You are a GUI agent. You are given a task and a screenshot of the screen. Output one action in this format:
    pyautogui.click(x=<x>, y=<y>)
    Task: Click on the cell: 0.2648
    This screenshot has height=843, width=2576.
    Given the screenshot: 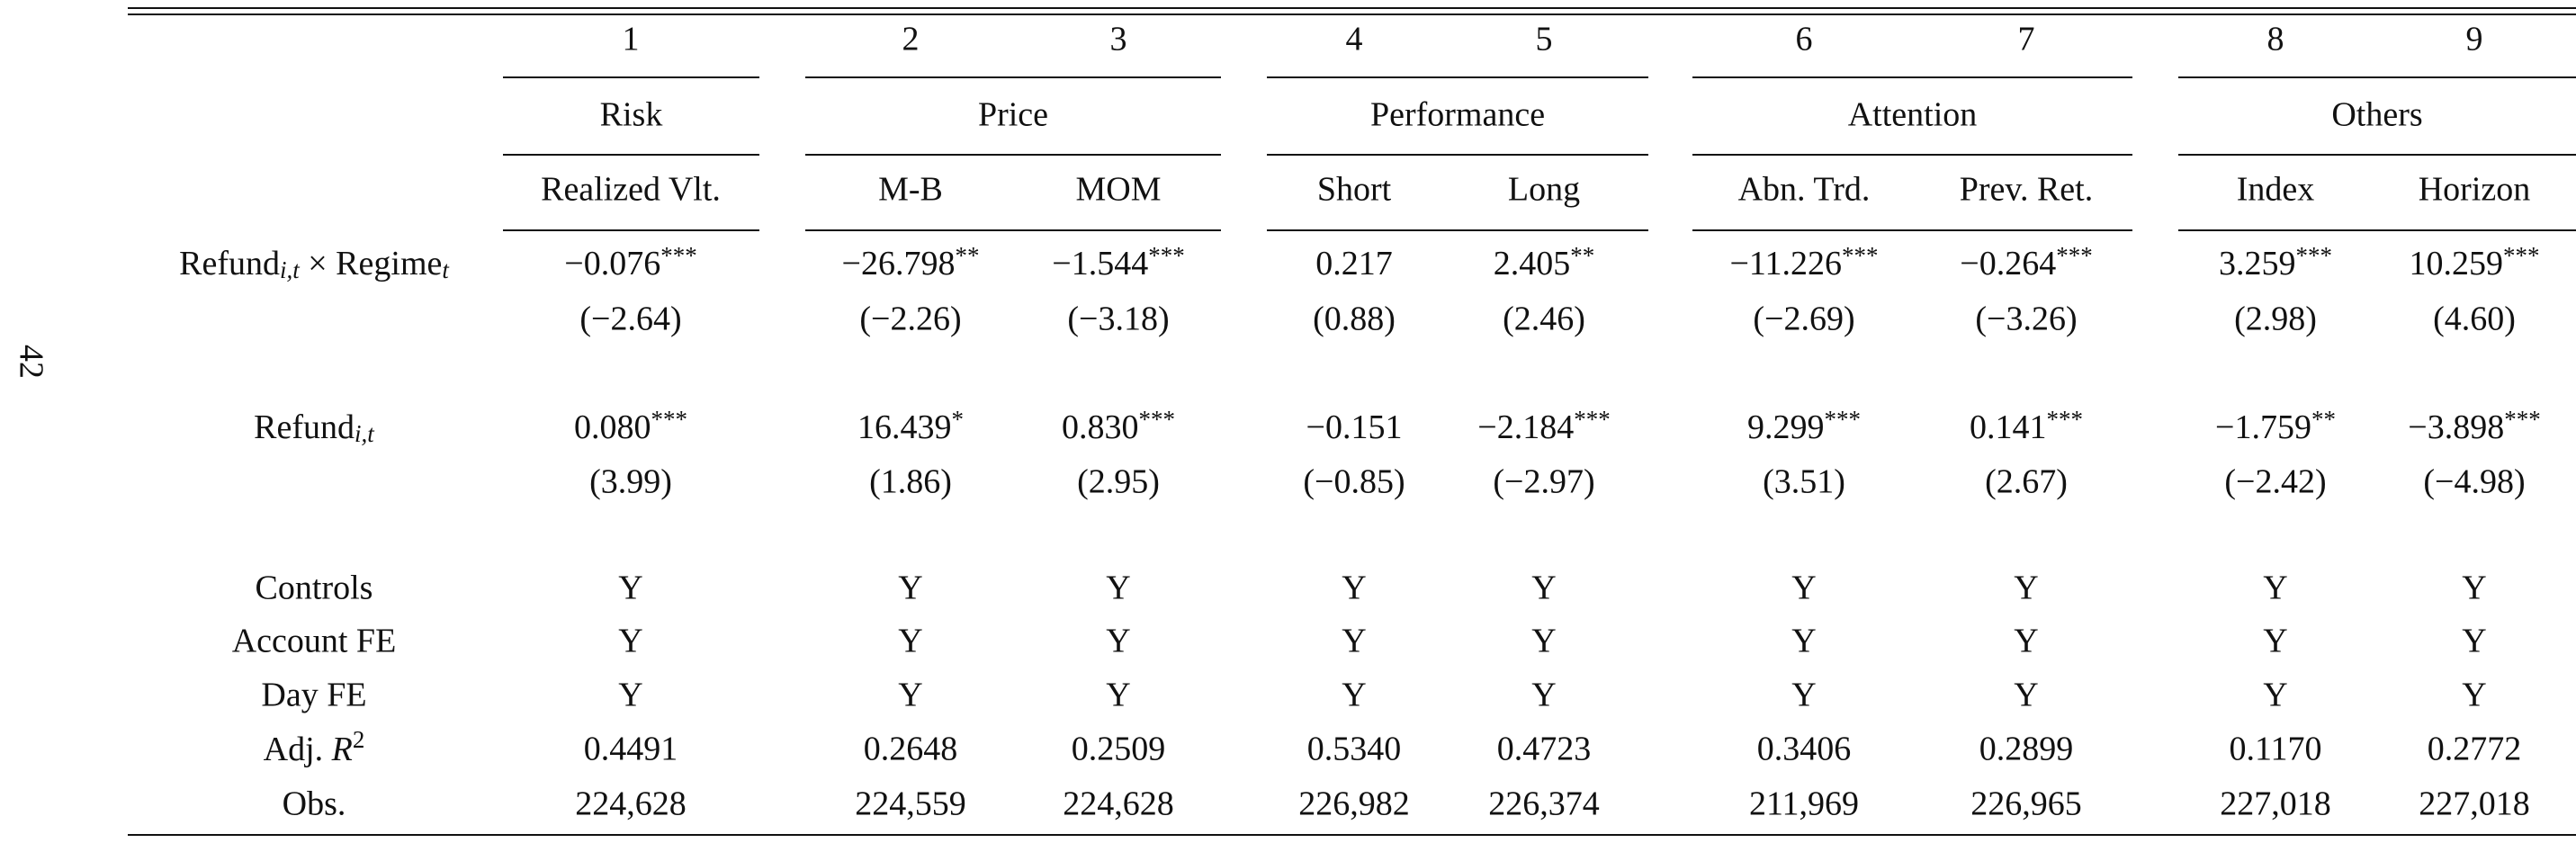 What is the action you would take?
    pyautogui.click(x=911, y=750)
    